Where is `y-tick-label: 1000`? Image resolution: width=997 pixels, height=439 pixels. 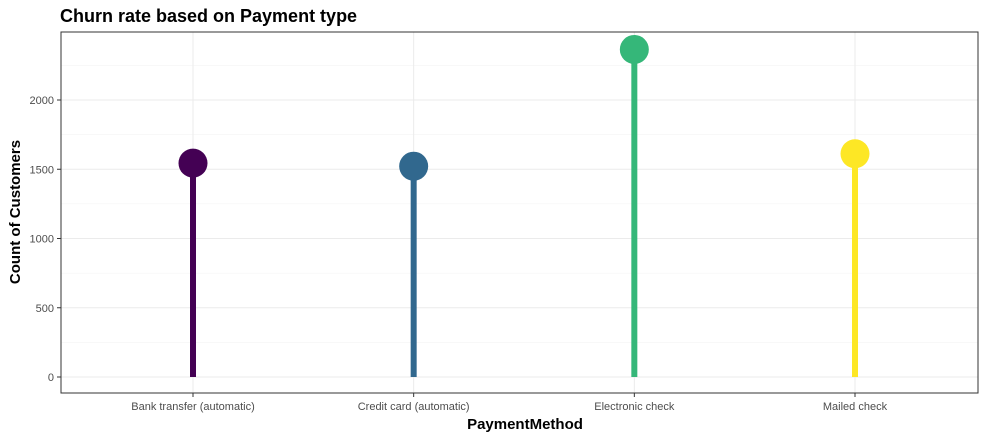 y-tick-label: 1000 is located at coordinates (42, 240).